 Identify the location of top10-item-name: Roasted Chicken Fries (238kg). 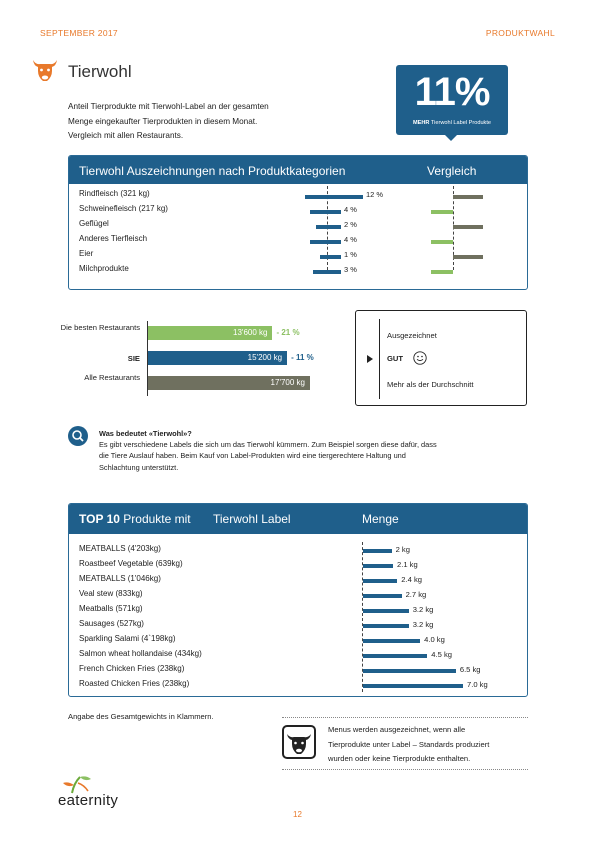
(134, 683).